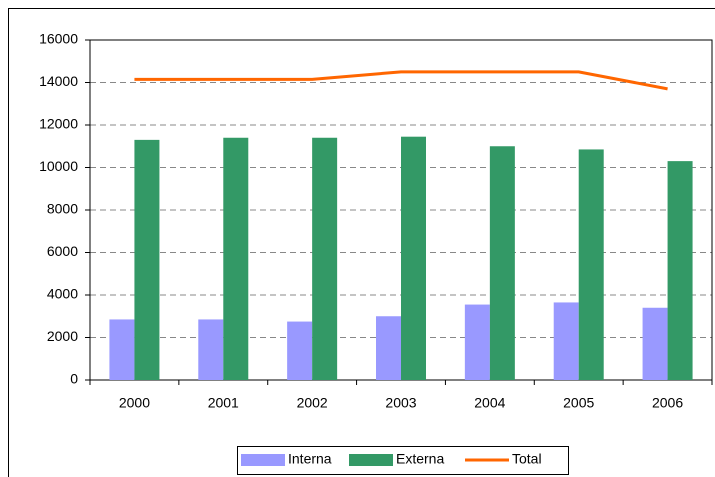  Describe the element at coordinates (58, 81) in the screenshot. I see `y-tick-label: 14000` at that location.